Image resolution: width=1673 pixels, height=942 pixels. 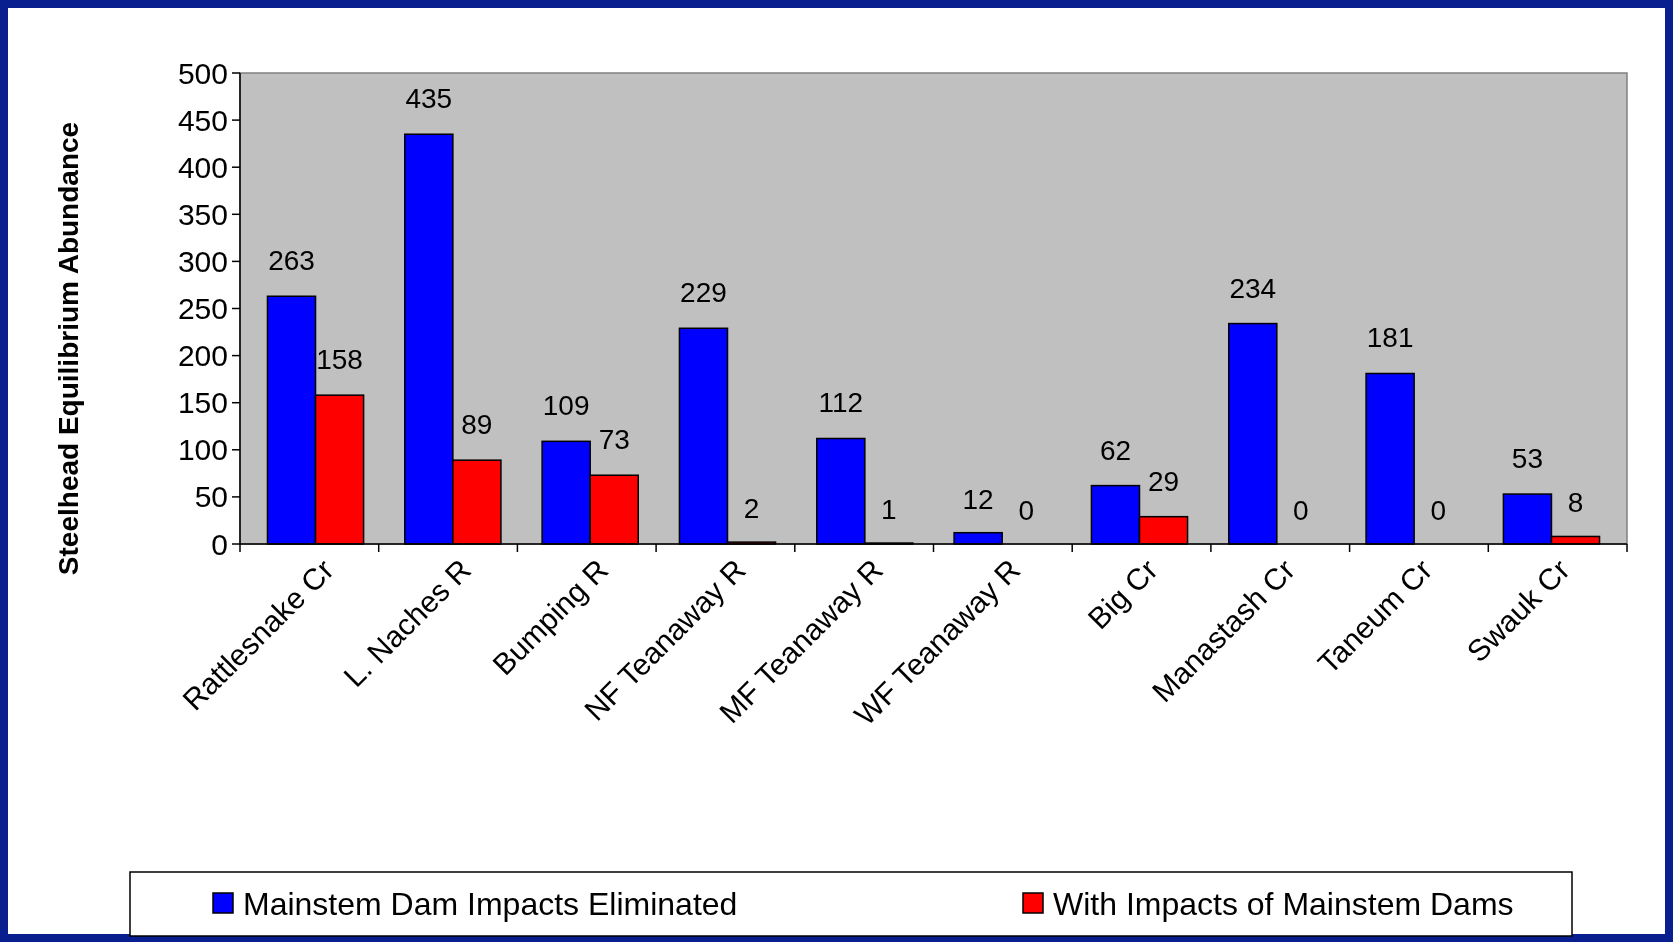 What do you see at coordinates (202, 308) in the screenshot?
I see `y-tick-label: 250` at bounding box center [202, 308].